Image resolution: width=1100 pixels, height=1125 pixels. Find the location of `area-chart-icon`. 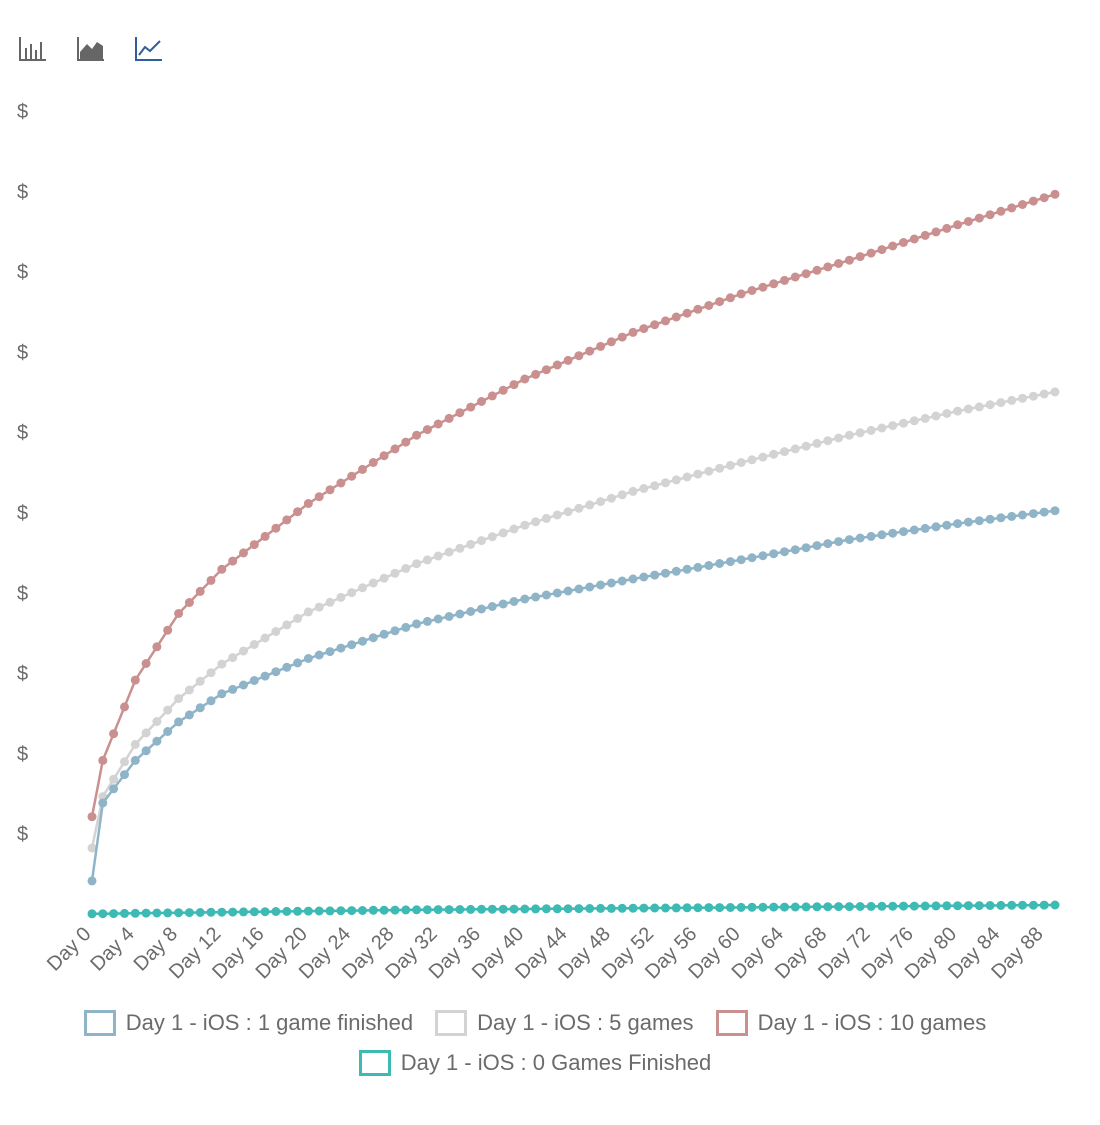

area-chart-icon is located at coordinates (91, 49).